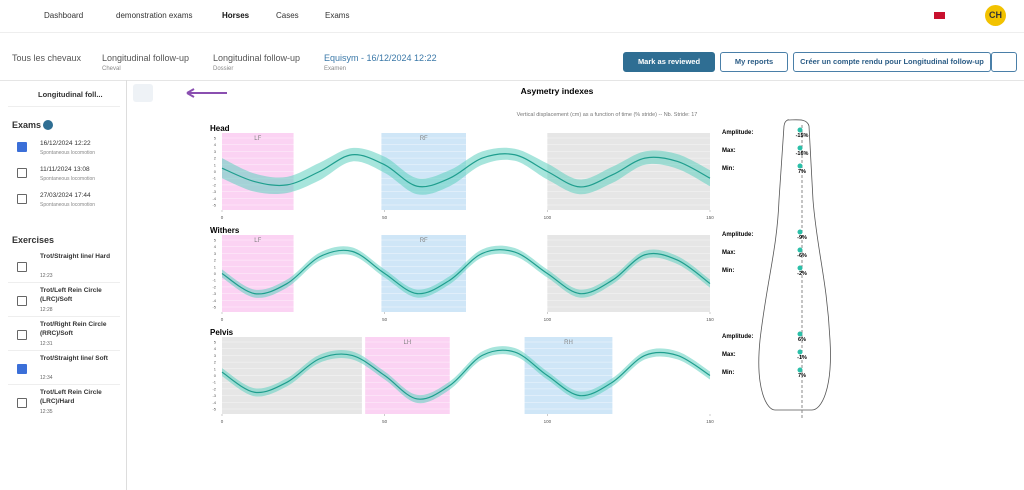 The width and height of the screenshot is (1024, 490). What do you see at coordinates (223, 69) in the screenshot?
I see `crumb-sub: Dossier` at bounding box center [223, 69].